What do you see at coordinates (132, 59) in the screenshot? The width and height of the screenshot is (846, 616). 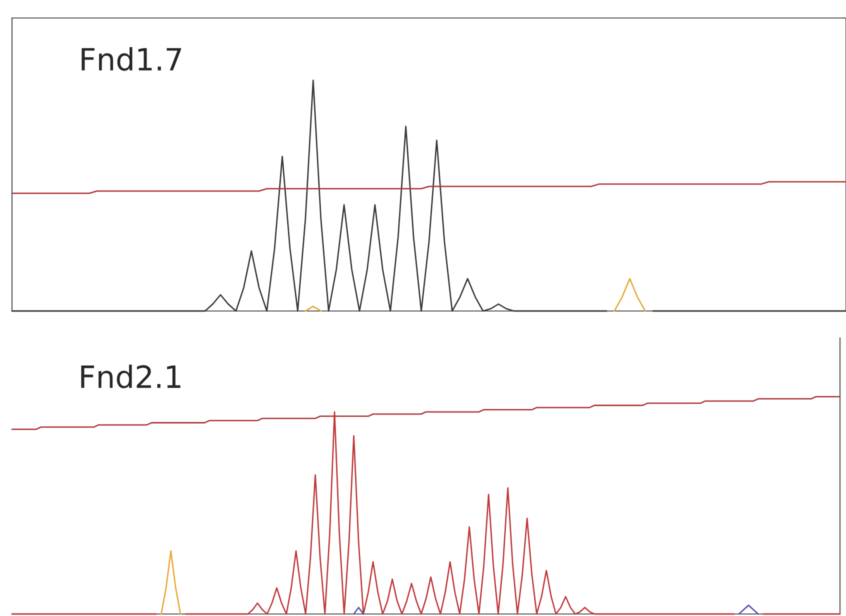 I see `chart-title: Fnd1.7` at bounding box center [132, 59].